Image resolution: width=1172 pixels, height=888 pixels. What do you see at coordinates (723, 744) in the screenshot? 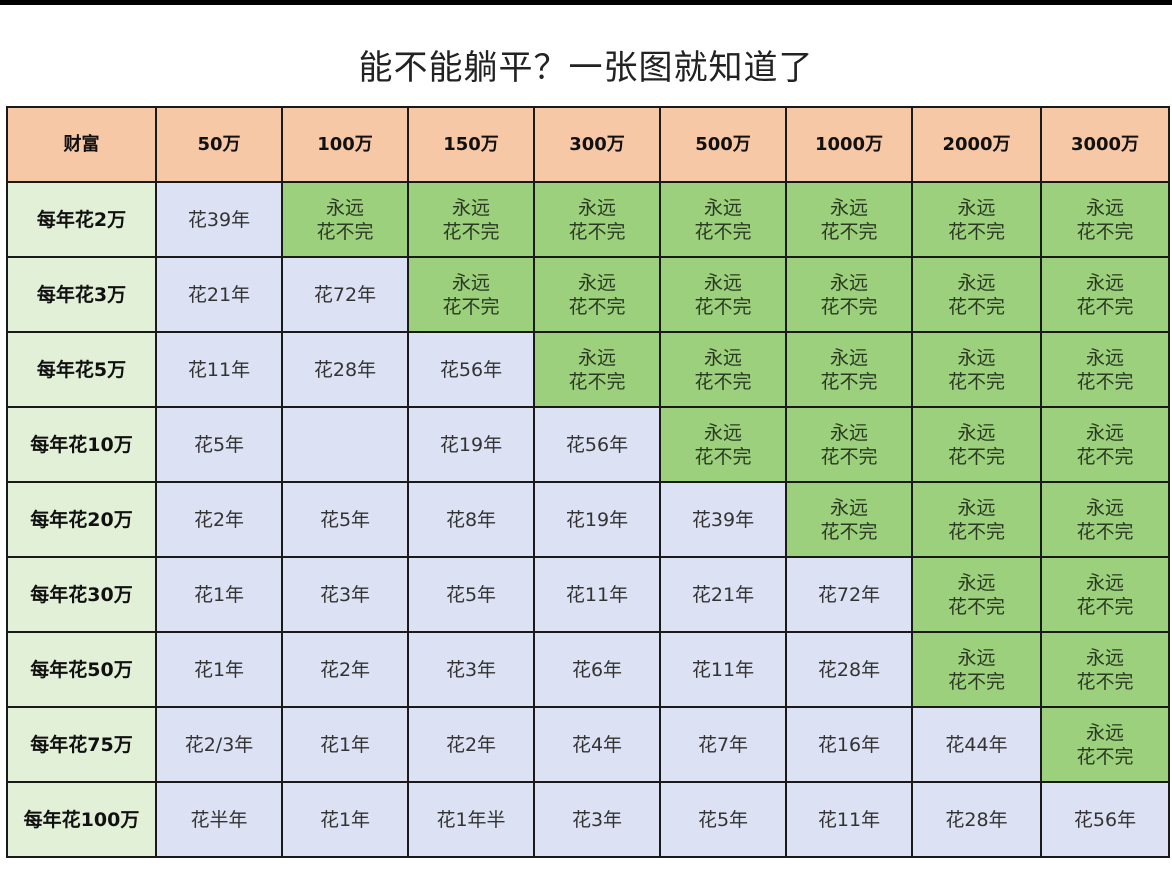
I see `cell-years: 花7年` at bounding box center [723, 744].